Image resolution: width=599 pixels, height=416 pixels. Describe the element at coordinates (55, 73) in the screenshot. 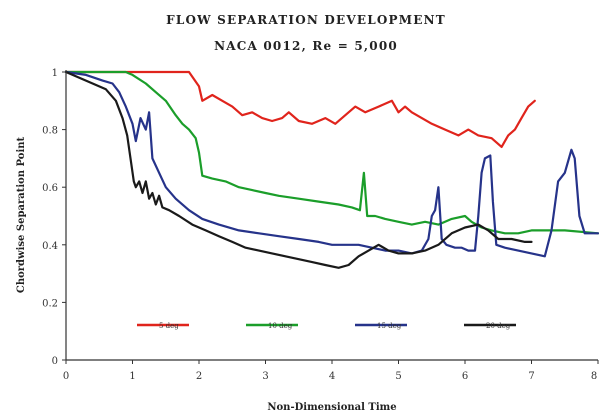

I see `y-tick-label: 1` at that location.